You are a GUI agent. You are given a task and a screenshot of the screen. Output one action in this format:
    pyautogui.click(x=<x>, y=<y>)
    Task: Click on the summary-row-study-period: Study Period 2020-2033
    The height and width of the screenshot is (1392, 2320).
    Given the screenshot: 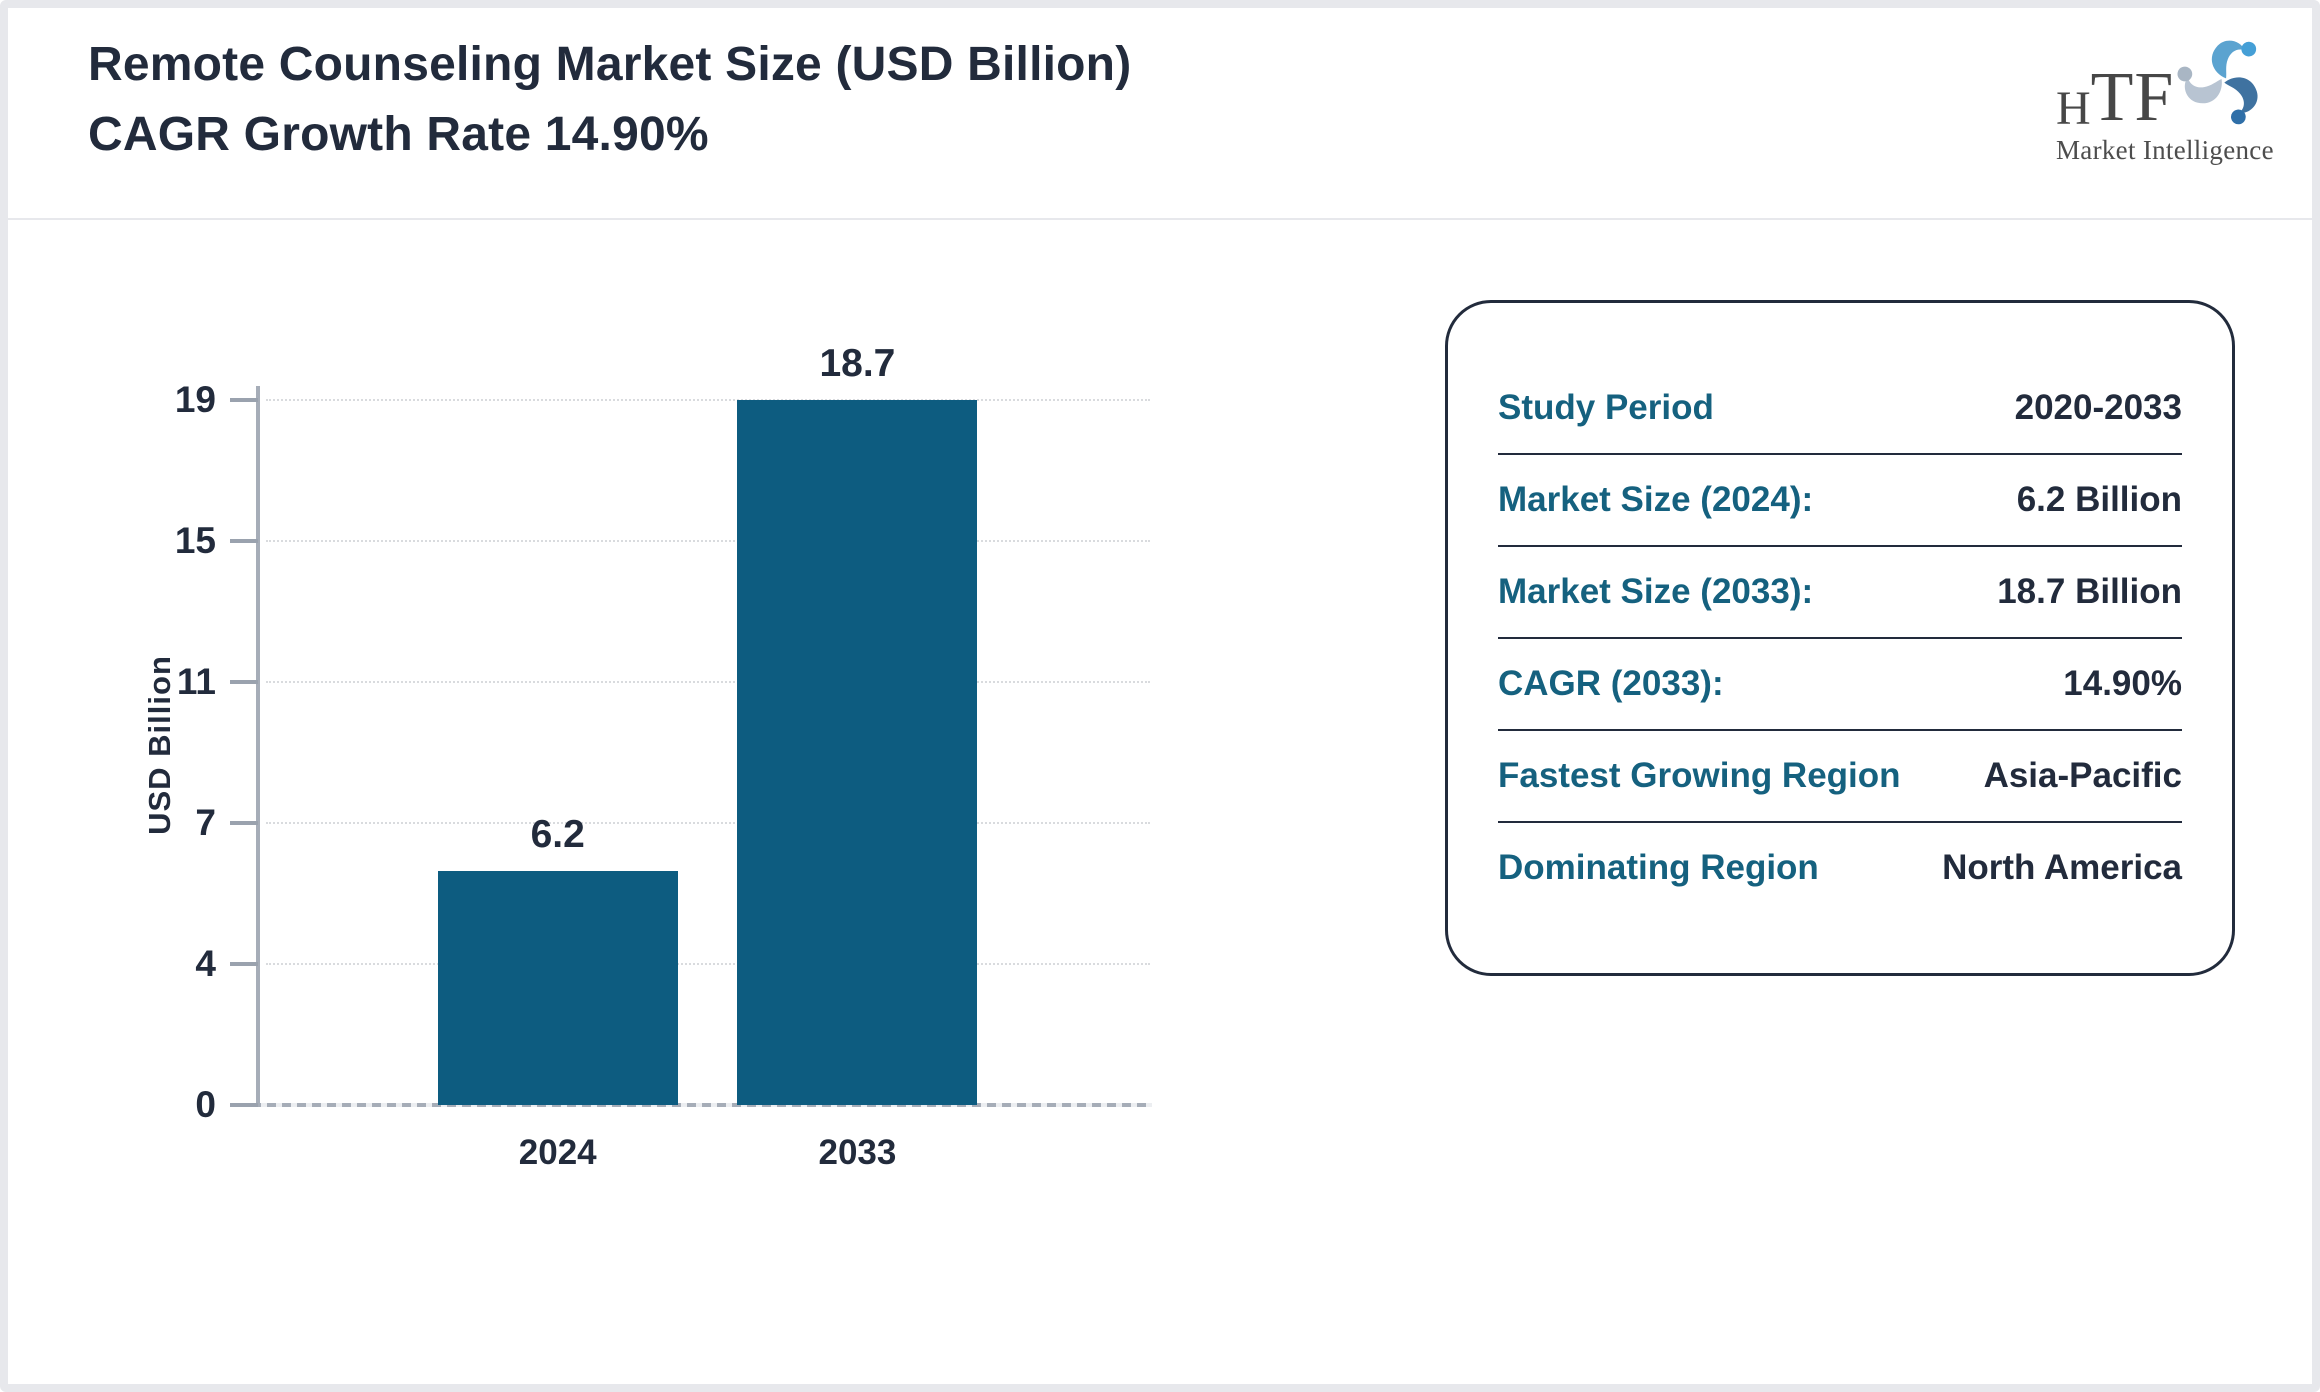 What is the action you would take?
    pyautogui.click(x=1840, y=408)
    